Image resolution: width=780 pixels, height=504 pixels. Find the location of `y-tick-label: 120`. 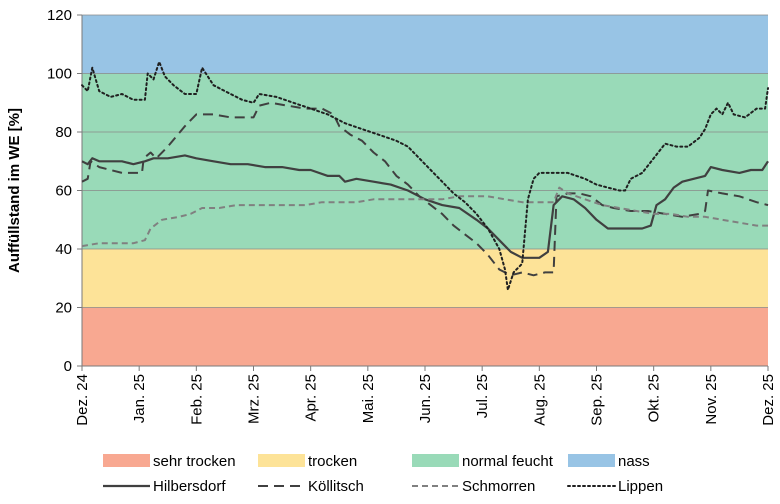

y-tick-label: 120 is located at coordinates (59, 15).